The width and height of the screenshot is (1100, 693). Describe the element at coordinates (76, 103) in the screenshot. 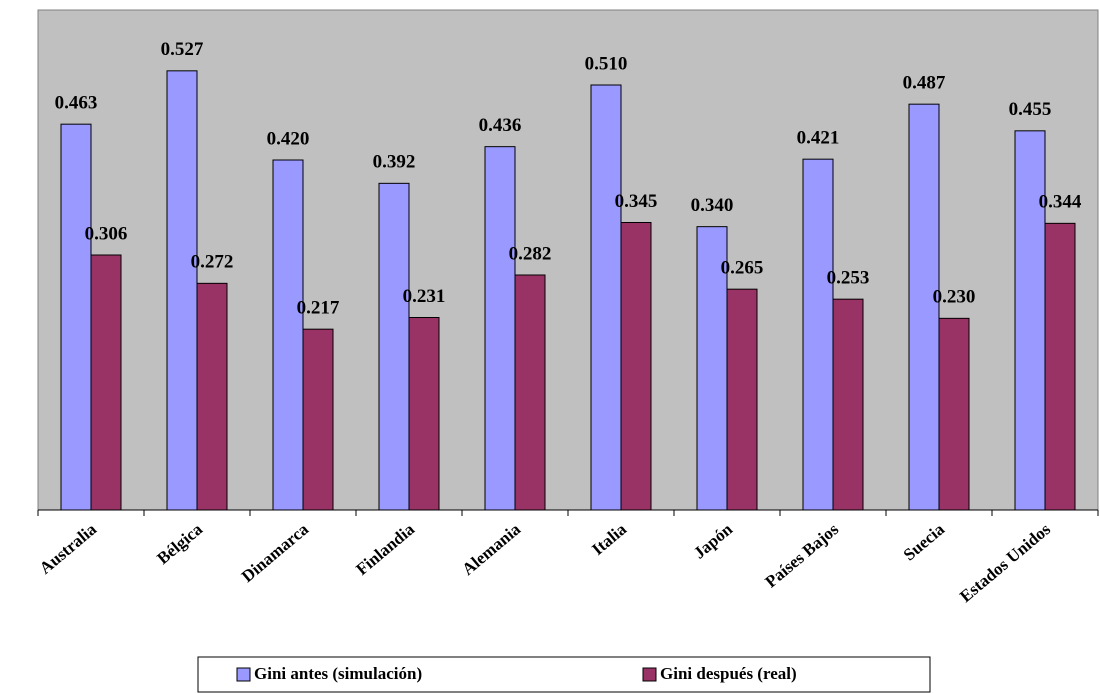

I see `value-label: 0.463` at that location.